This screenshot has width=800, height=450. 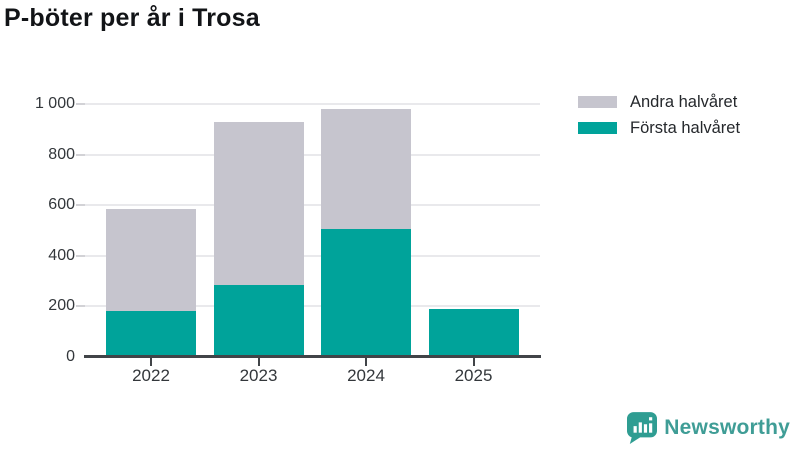 I want to click on bar-segment-2022-andra, so click(x=151, y=260).